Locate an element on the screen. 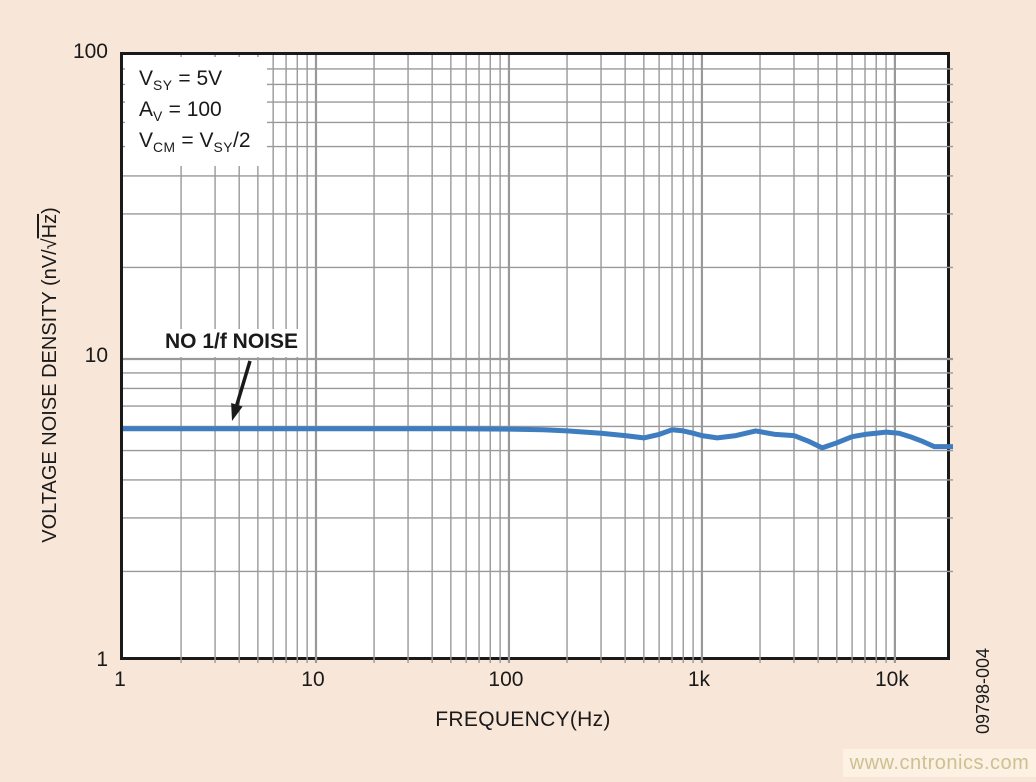 Image resolution: width=1036 pixels, height=782 pixels. x-tick-label: 10 is located at coordinates (313, 679).